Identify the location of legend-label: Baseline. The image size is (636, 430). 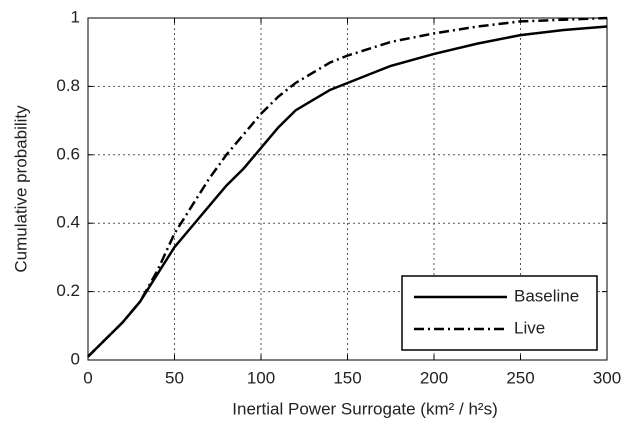
(546, 295).